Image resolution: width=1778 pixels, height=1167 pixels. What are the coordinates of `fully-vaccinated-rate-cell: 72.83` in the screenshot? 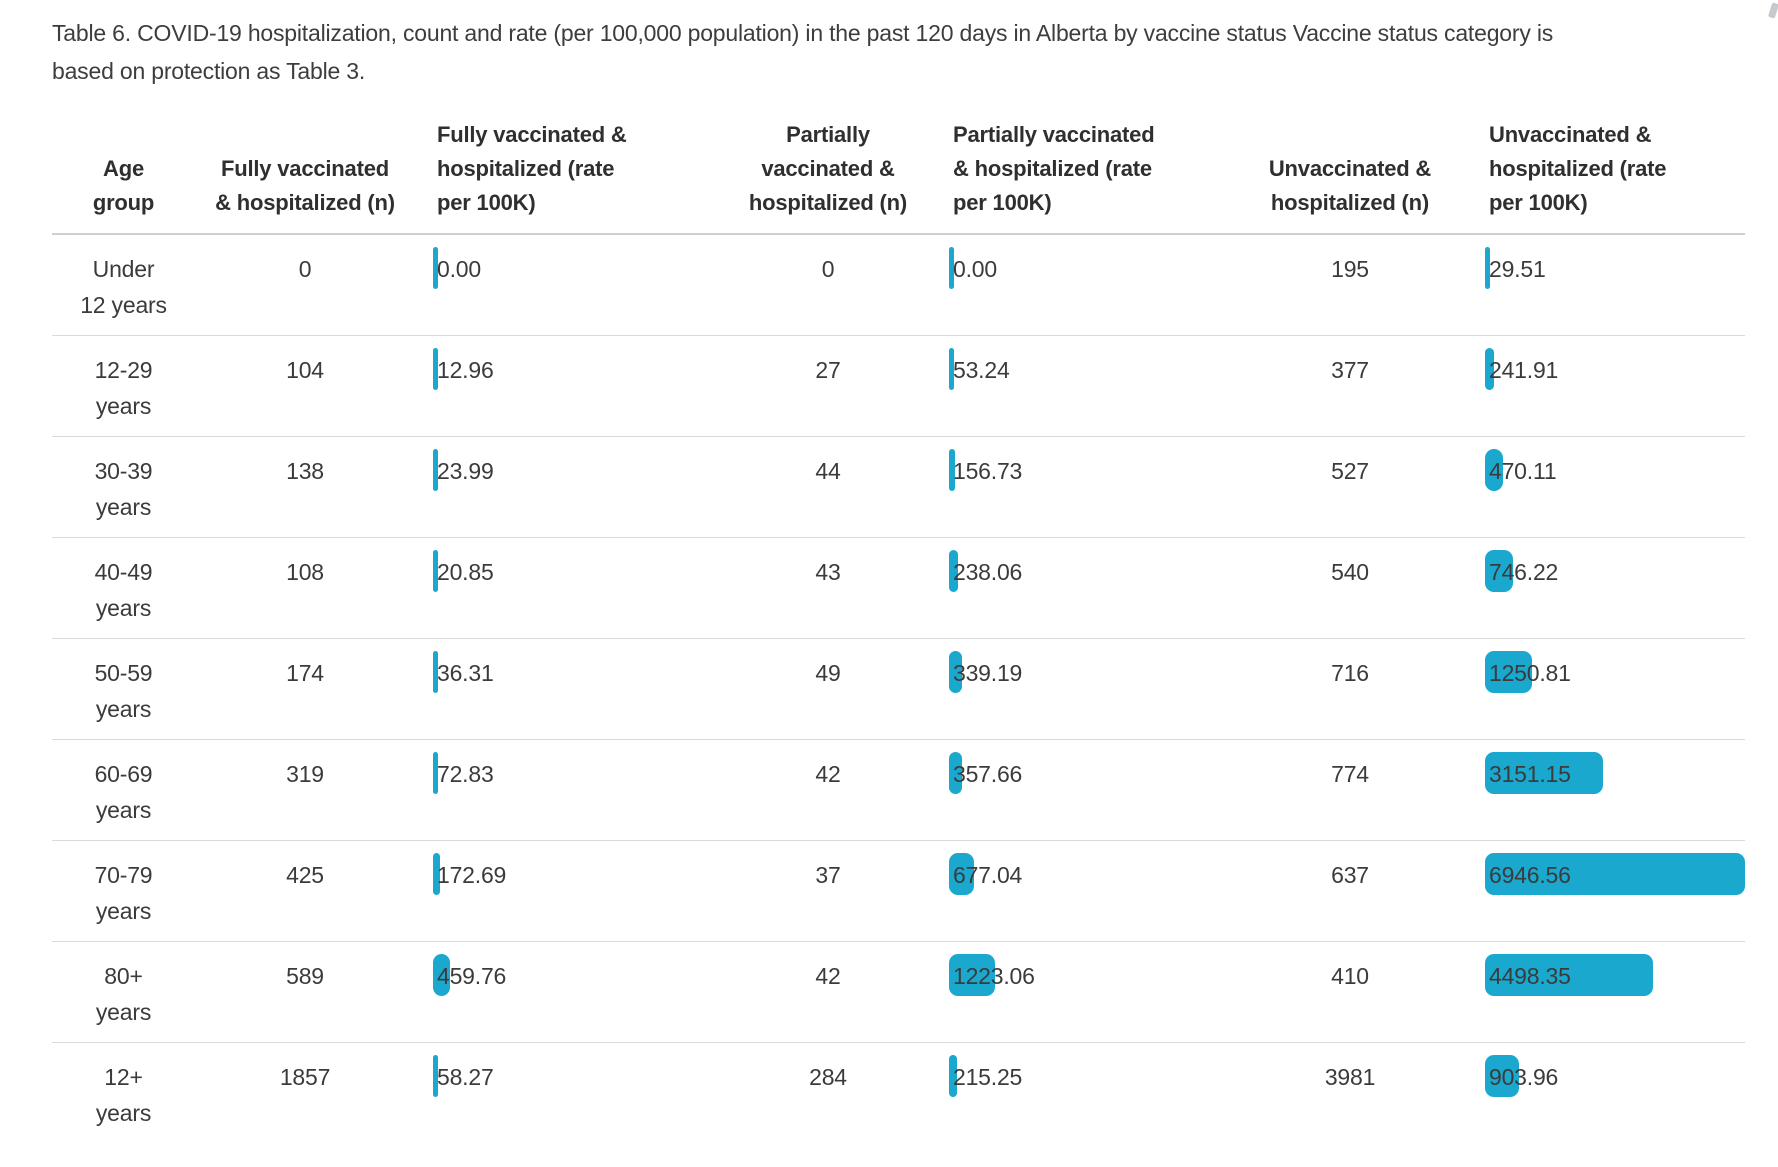 It's located at (562, 790).